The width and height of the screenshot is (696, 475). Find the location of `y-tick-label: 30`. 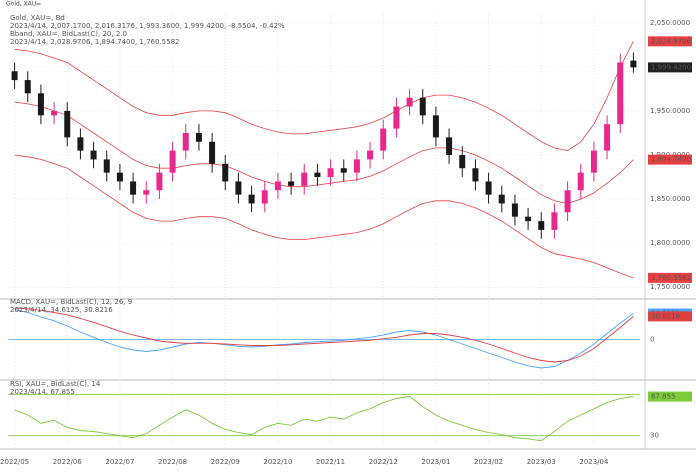

y-tick-label: 30 is located at coordinates (654, 436).